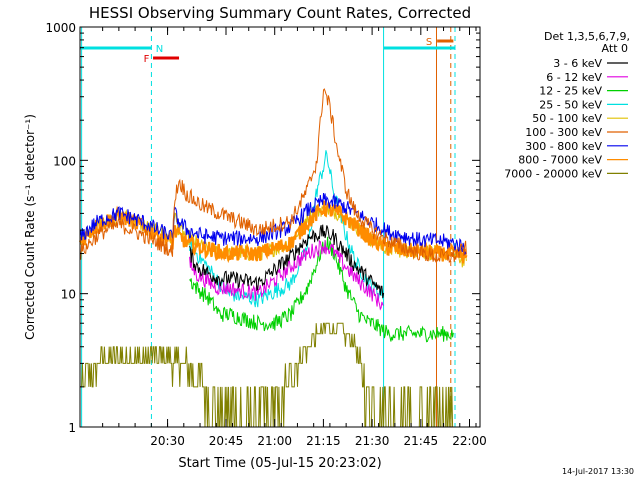 The image size is (640, 485). Describe the element at coordinates (577, 63) in the screenshot. I see `legend-label: 3 - 6 keV` at that location.